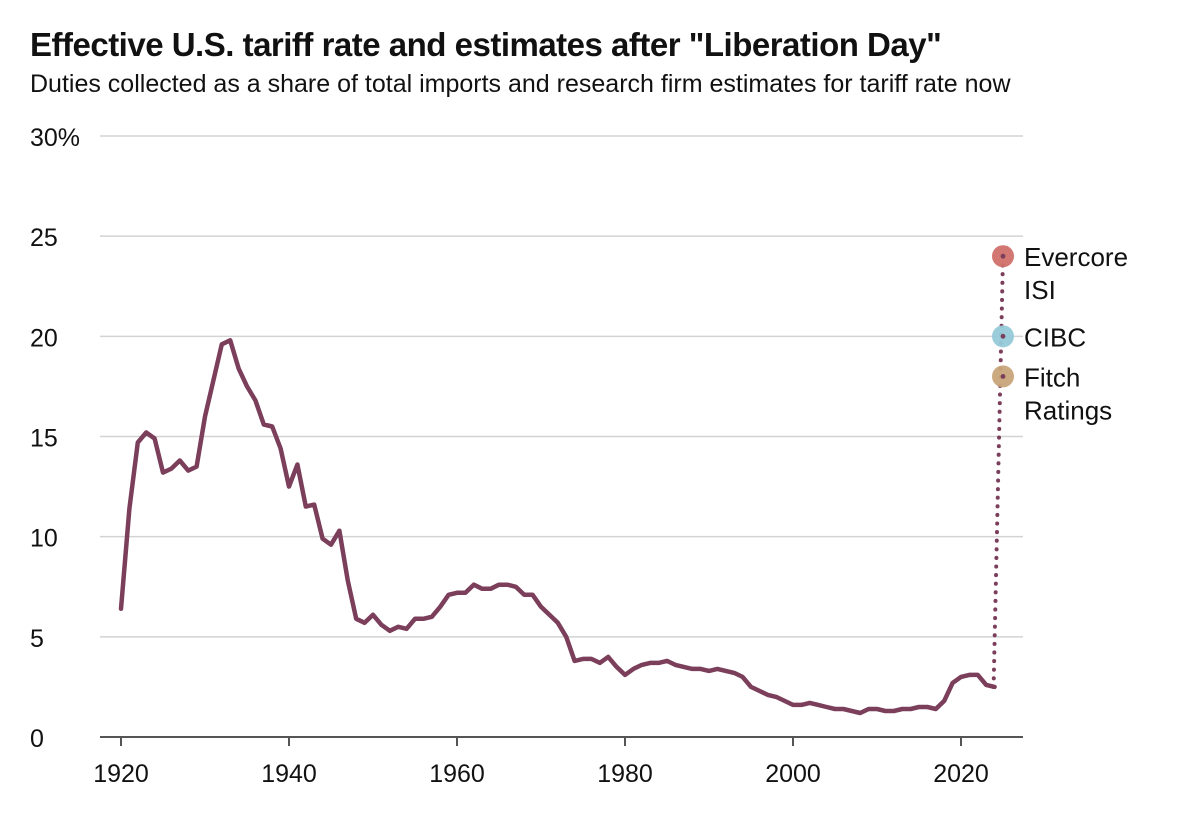 The width and height of the screenshot is (1182, 820). What do you see at coordinates (289, 774) in the screenshot?
I see `x-tick-label: 1940` at bounding box center [289, 774].